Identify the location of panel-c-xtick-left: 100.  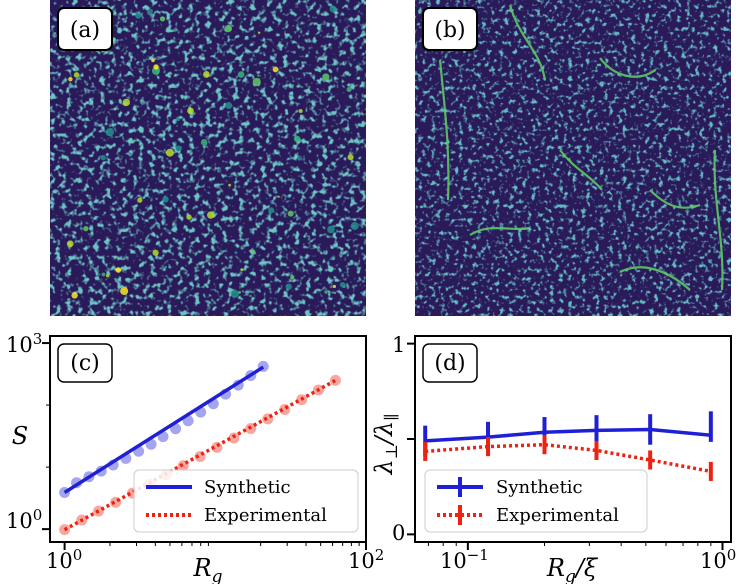
(64, 559).